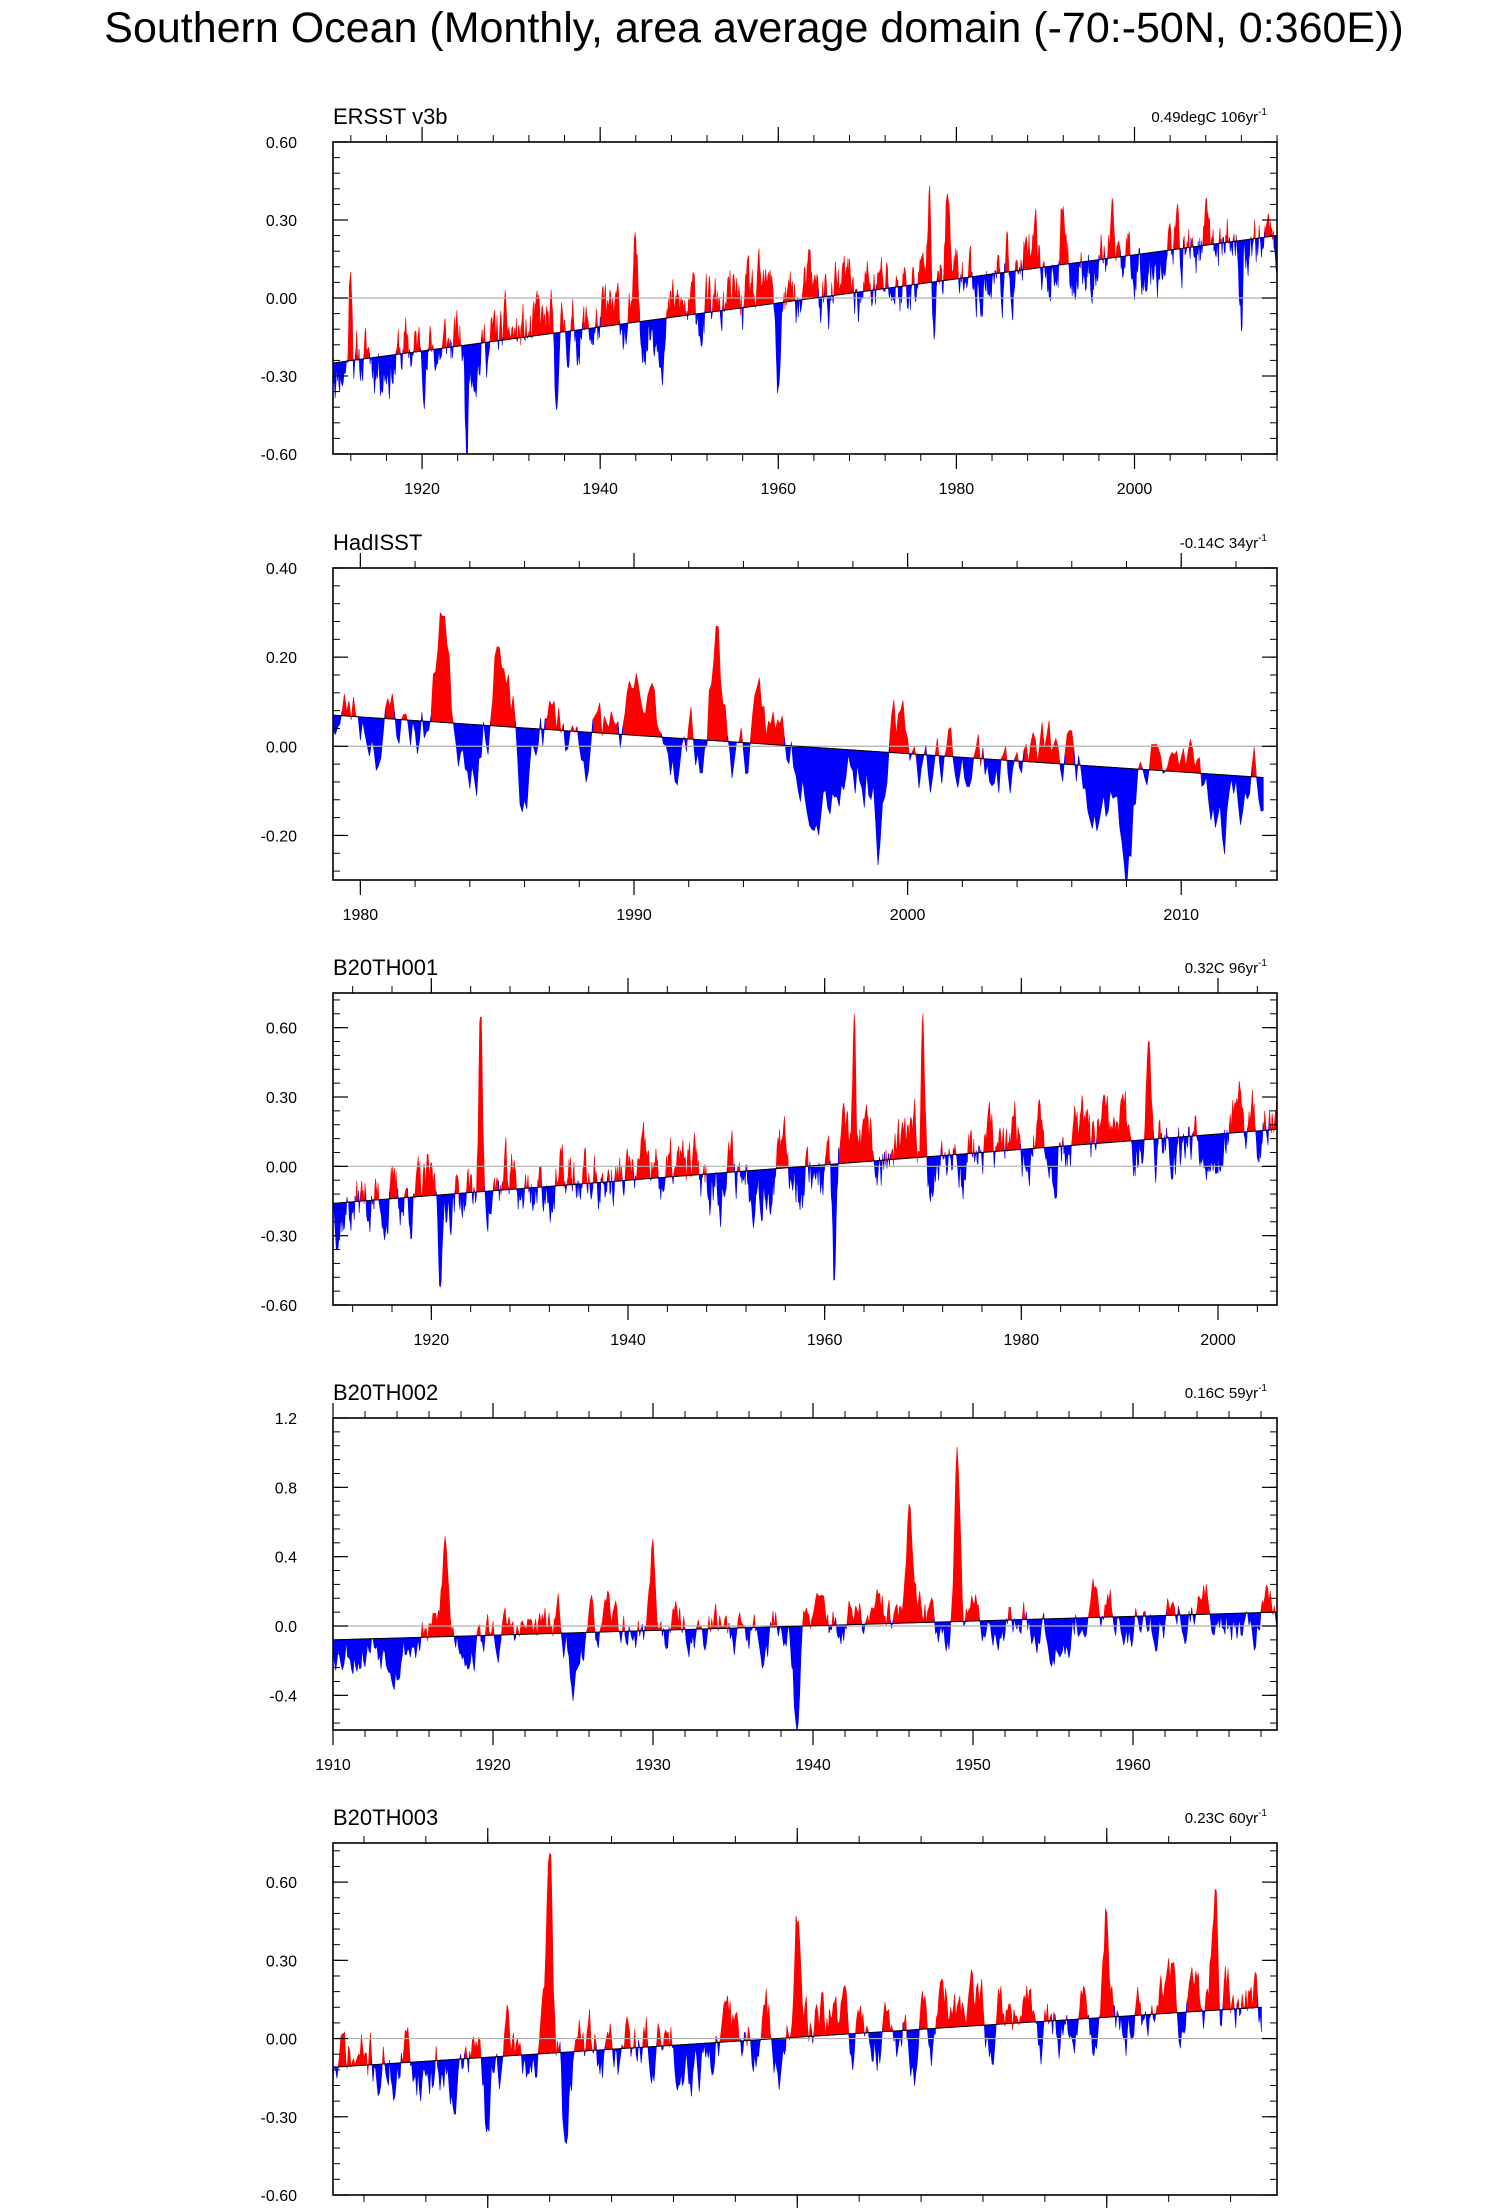 The image size is (1508, 2208). What do you see at coordinates (286, 1488) in the screenshot?
I see `y-tick-label: 0.8` at bounding box center [286, 1488].